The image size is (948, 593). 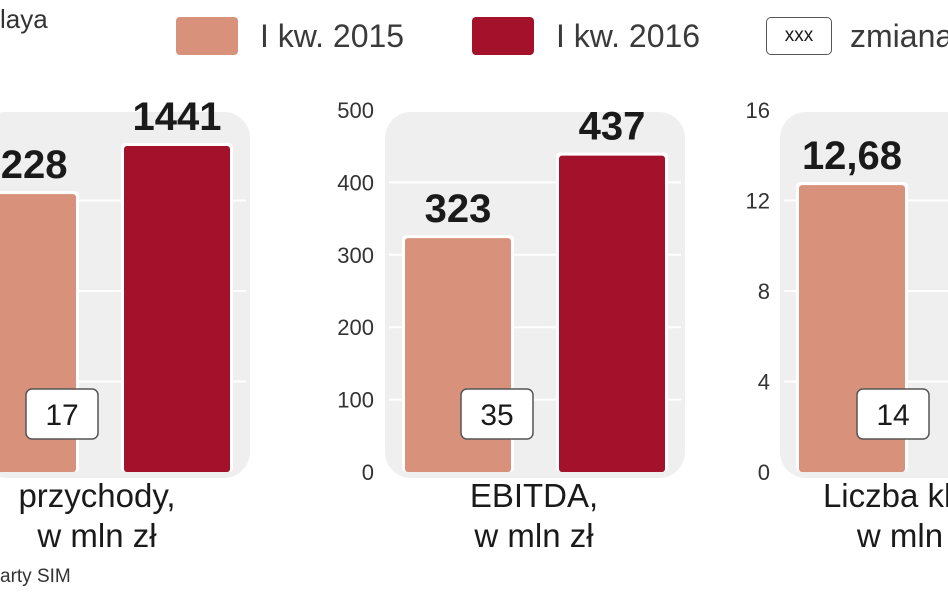 I want to click on legend-item-2015: I kw. 2015, so click(x=290, y=36).